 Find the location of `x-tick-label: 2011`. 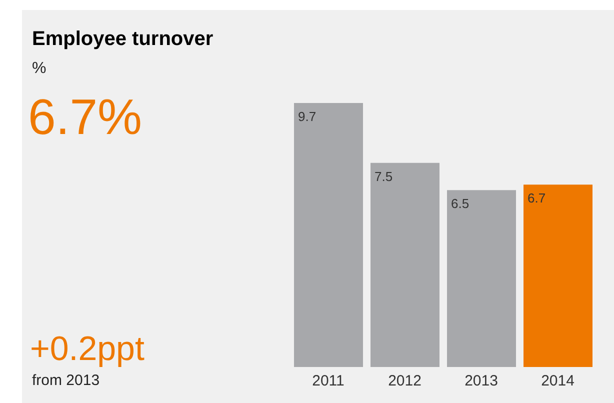

x-tick-label: 2011 is located at coordinates (328, 381).